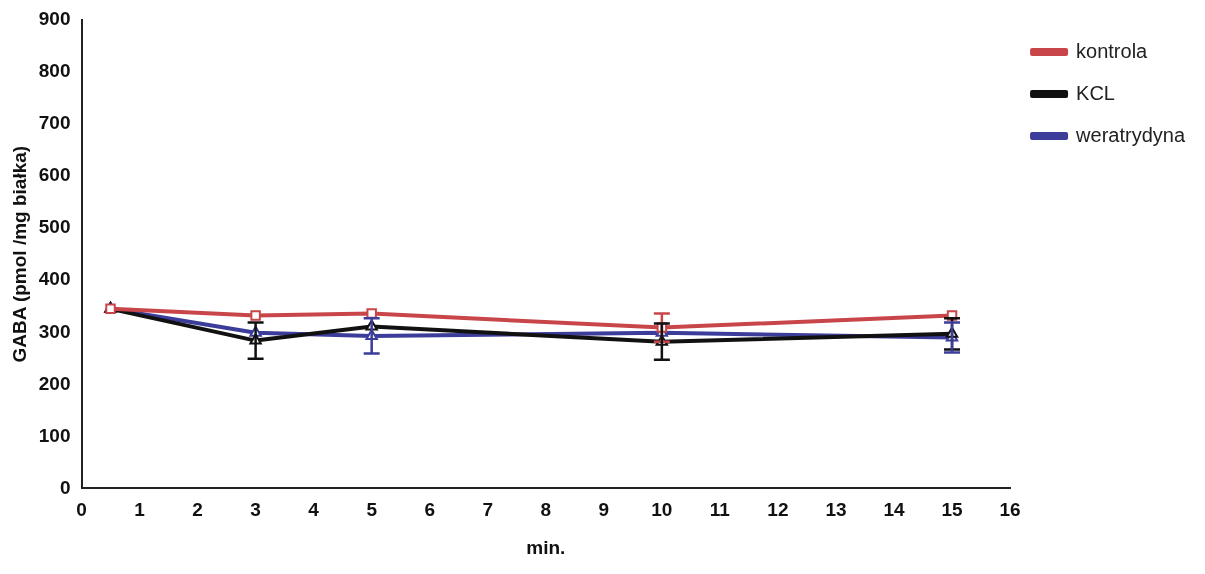 The height and width of the screenshot is (574, 1205). I want to click on x-tick-label: 14, so click(894, 510).